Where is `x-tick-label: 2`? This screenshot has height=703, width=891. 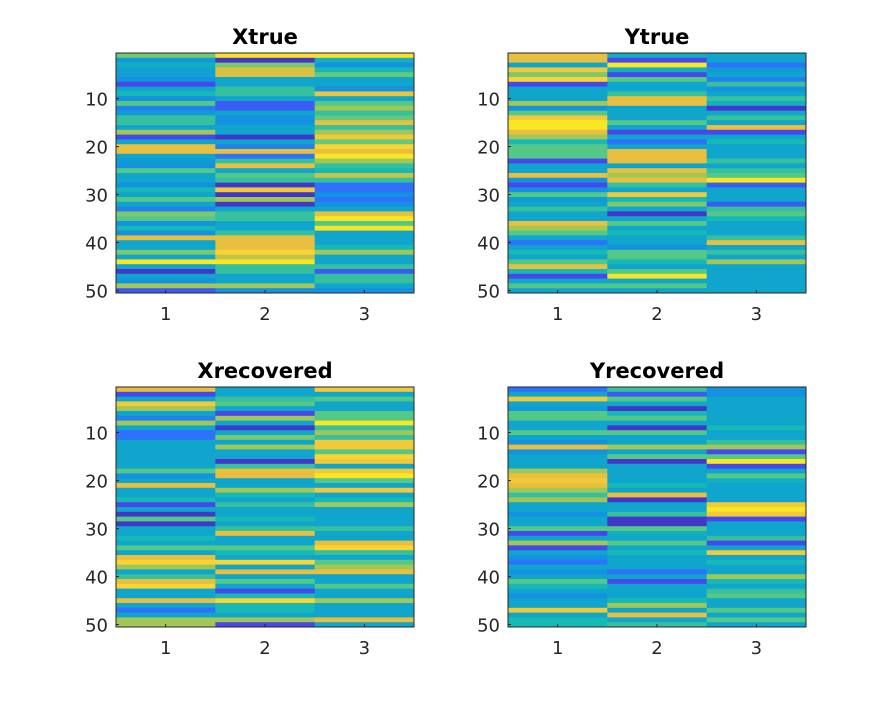 x-tick-label: 2 is located at coordinates (264, 314).